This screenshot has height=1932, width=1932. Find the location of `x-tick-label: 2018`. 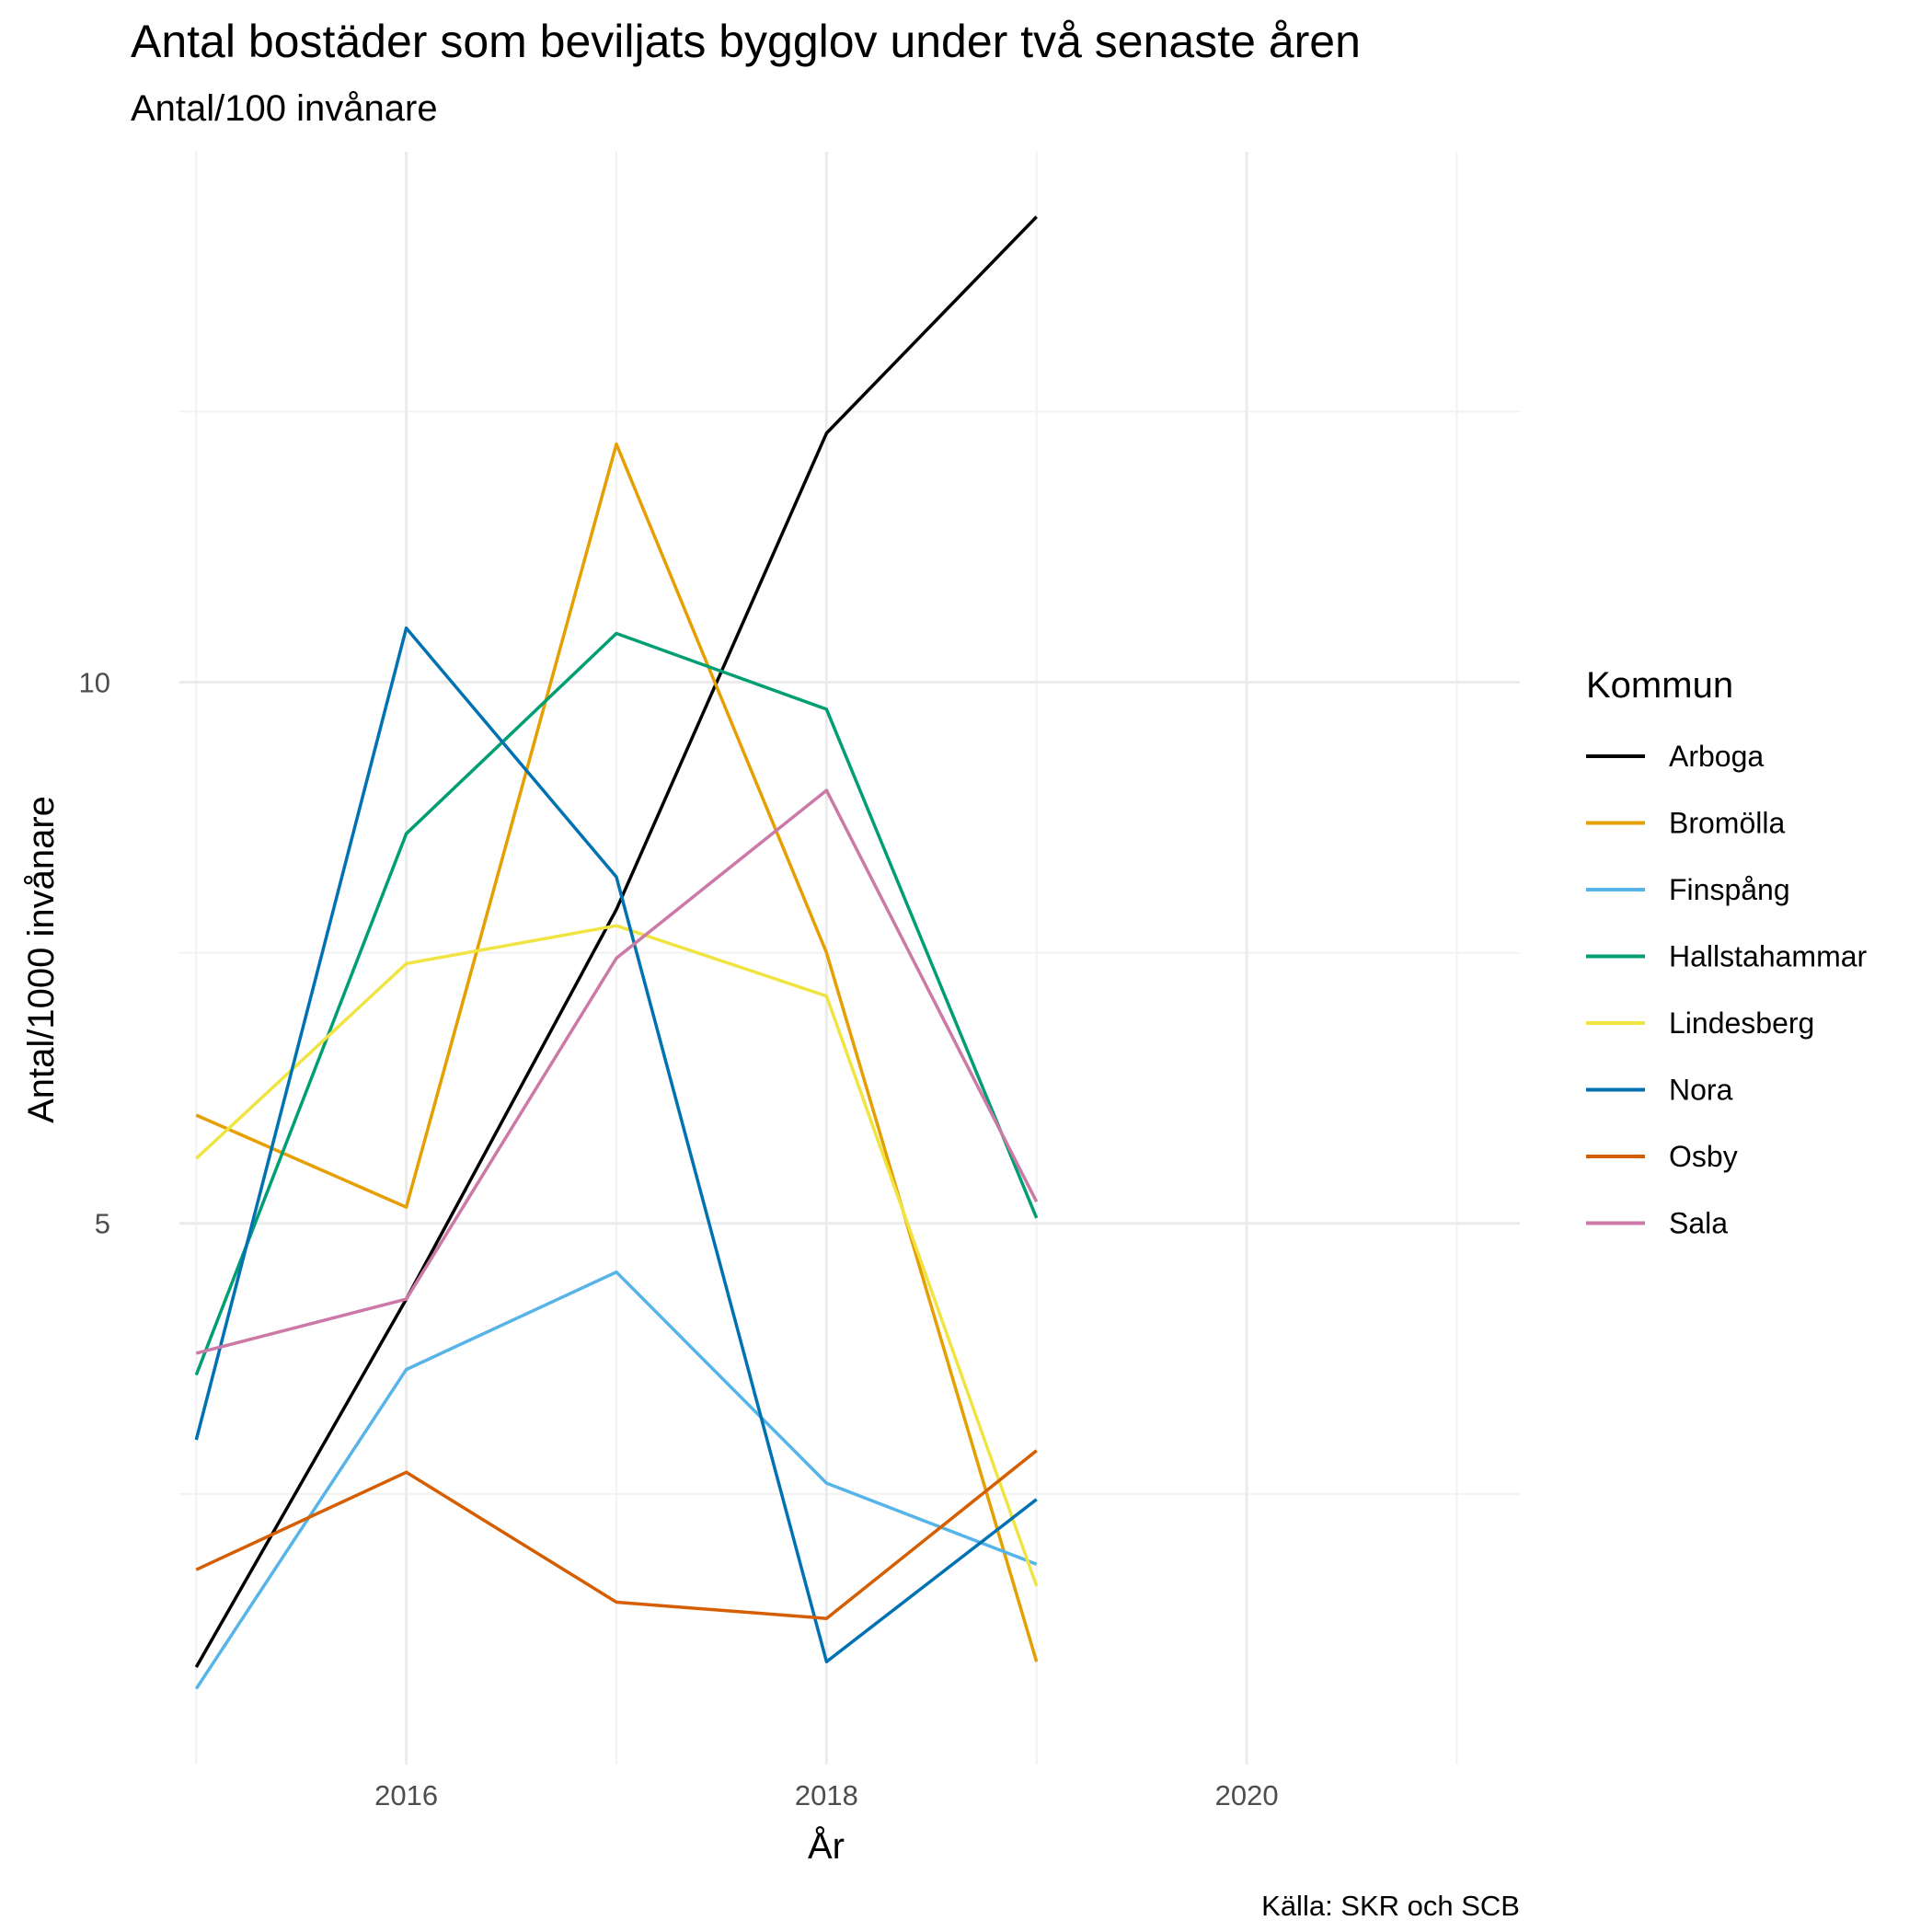

x-tick-label: 2018 is located at coordinates (826, 1795).